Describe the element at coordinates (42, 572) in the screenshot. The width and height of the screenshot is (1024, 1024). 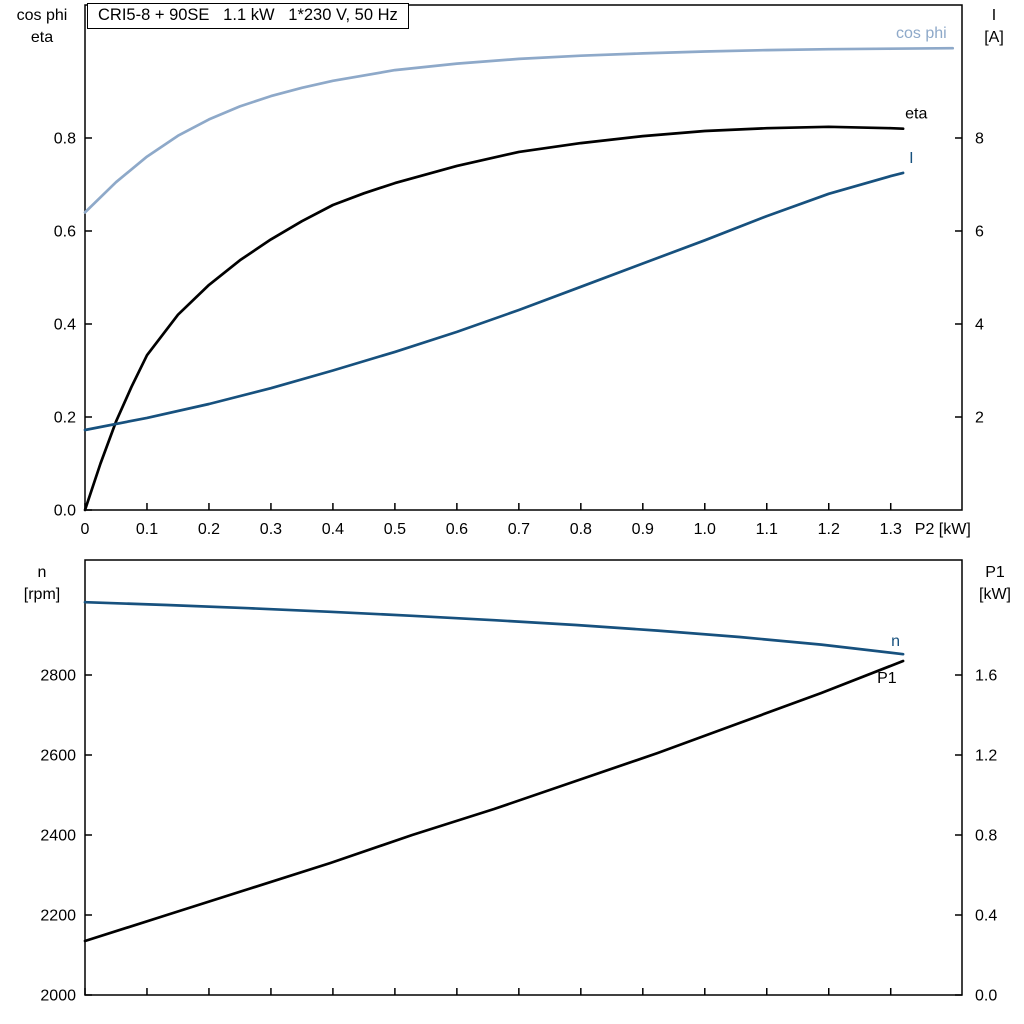
I see `left-axis-title-speed-line1: n` at that location.